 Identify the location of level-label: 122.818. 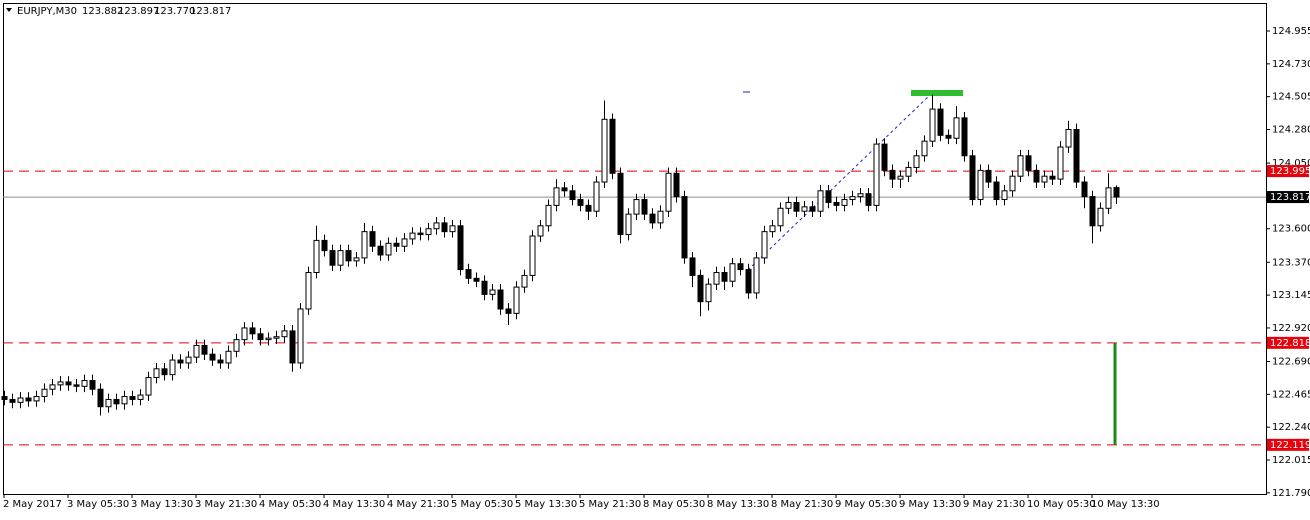
(1290, 343).